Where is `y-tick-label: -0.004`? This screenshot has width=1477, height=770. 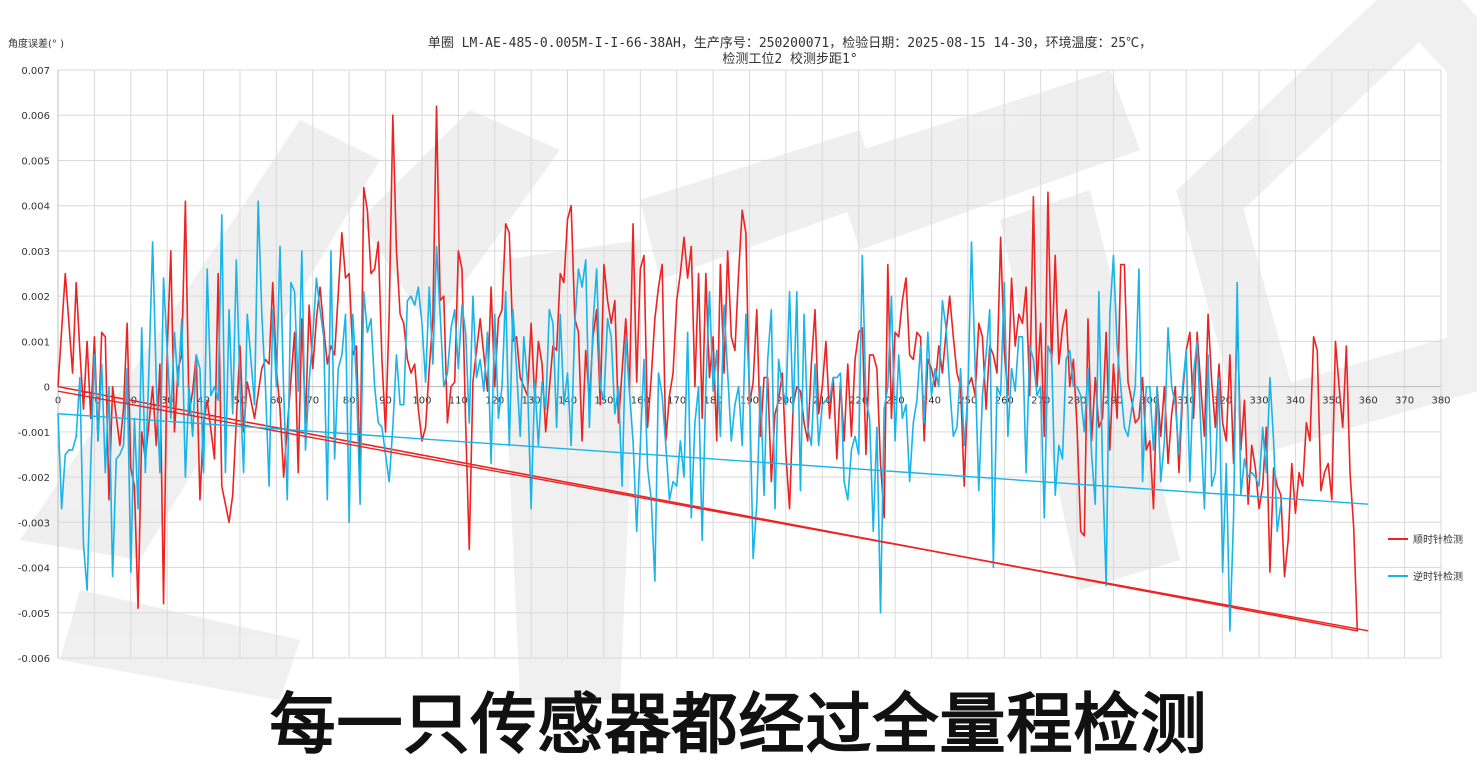 y-tick-label: -0.004 is located at coordinates (34, 569).